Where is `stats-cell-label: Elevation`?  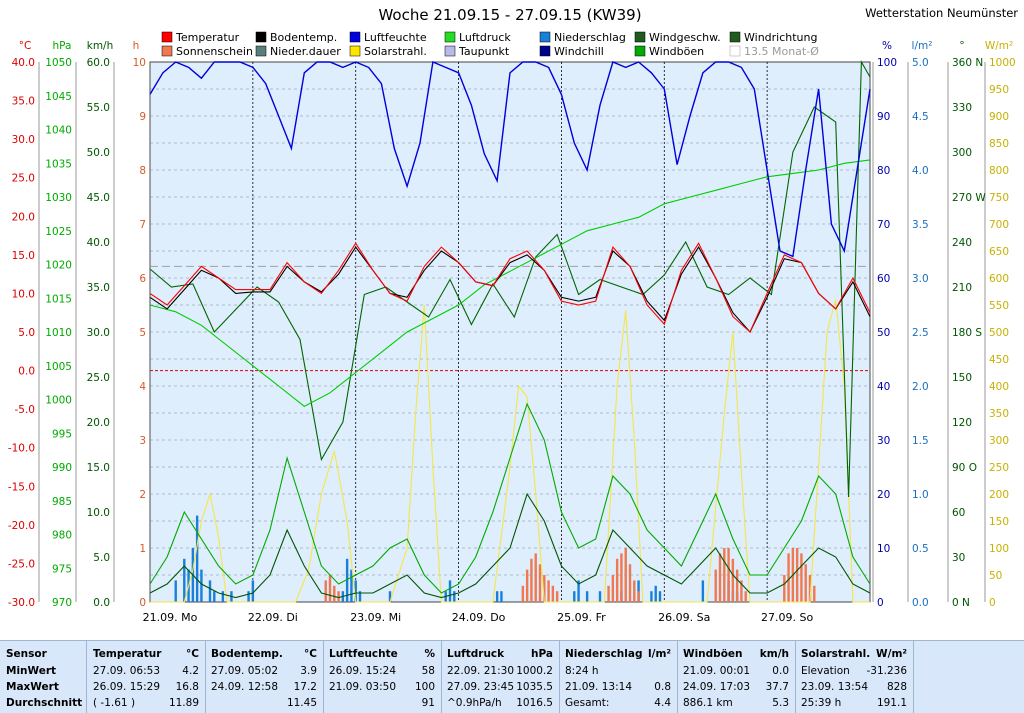 stats-cell-label: Elevation is located at coordinates (825, 671).